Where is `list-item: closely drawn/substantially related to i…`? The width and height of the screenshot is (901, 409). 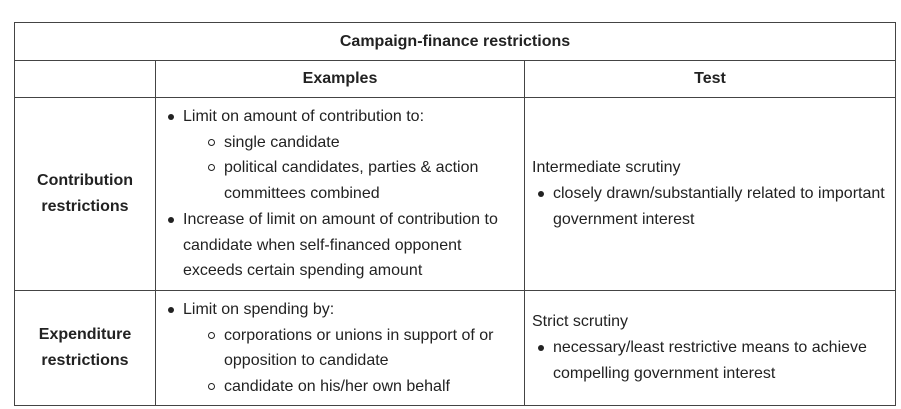
list-item: closely drawn/substantially related to i… is located at coordinates (710, 206).